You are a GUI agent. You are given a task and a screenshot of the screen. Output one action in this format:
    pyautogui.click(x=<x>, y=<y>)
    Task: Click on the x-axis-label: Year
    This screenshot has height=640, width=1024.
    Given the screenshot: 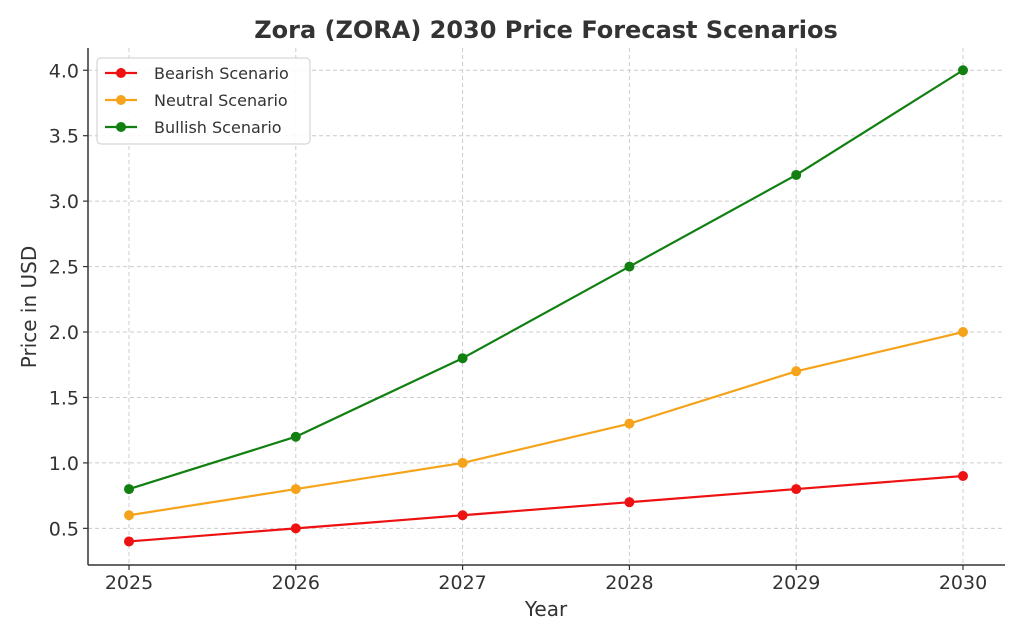 What is the action you would take?
    pyautogui.click(x=546, y=609)
    